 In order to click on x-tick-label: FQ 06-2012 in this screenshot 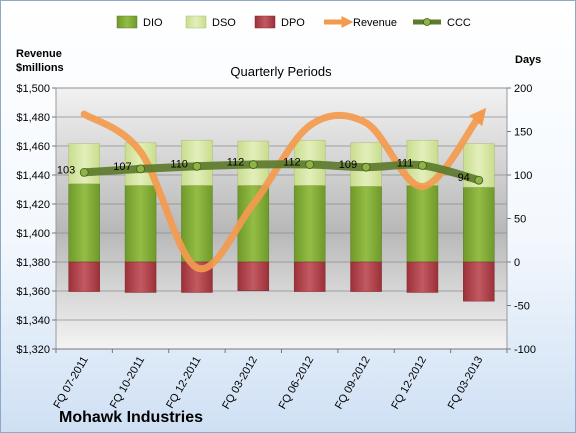, I will do `click(297, 383)`.